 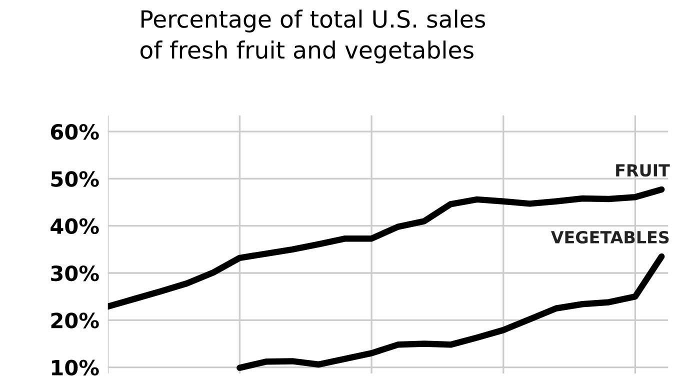 I want to click on y-tick-label: 40%, so click(x=74, y=226).